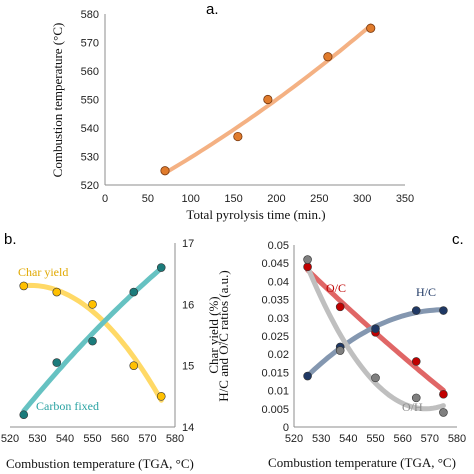  I want to click on panel-c-x-ticks: 520 530 540 550 560 570 580, so click(375, 439).